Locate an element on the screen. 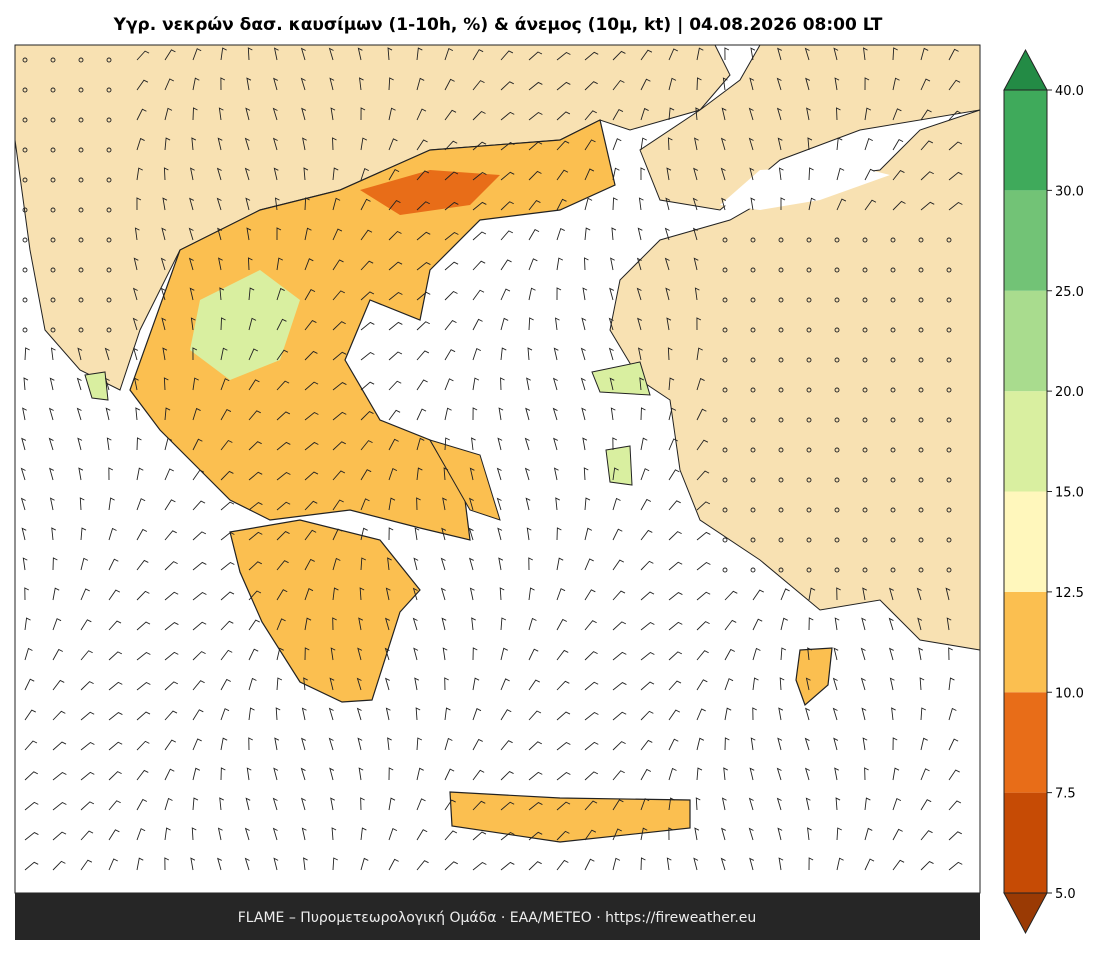  corfu is located at coordinates (96, 386).